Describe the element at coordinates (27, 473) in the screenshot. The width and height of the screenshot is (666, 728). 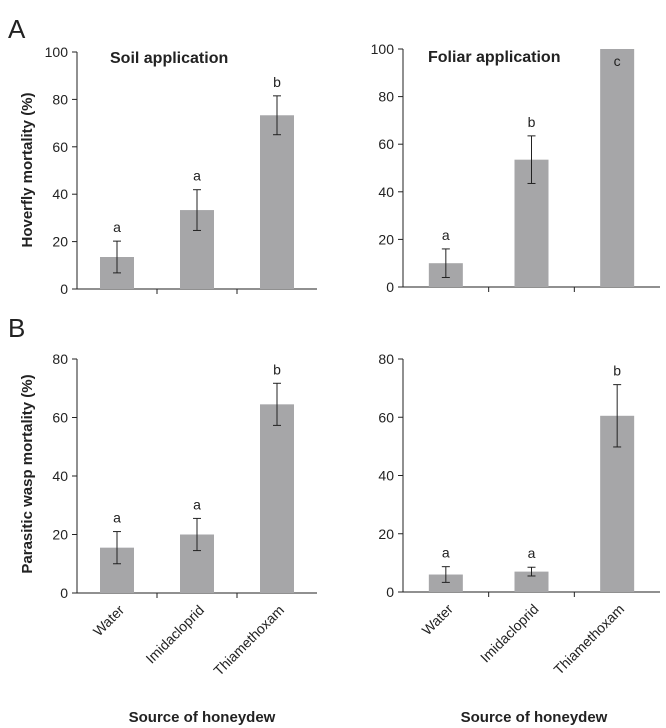
I see `y-axis-label-wasp: Parasitic wasp mortality (%)` at that location.